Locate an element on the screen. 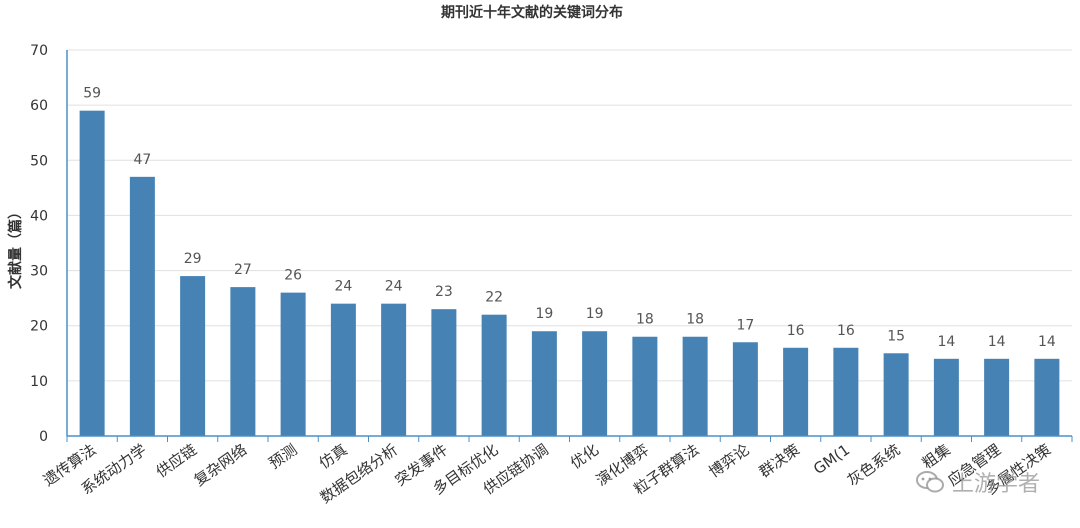  x-tick-label: 复杂网络 is located at coordinates (220, 465).